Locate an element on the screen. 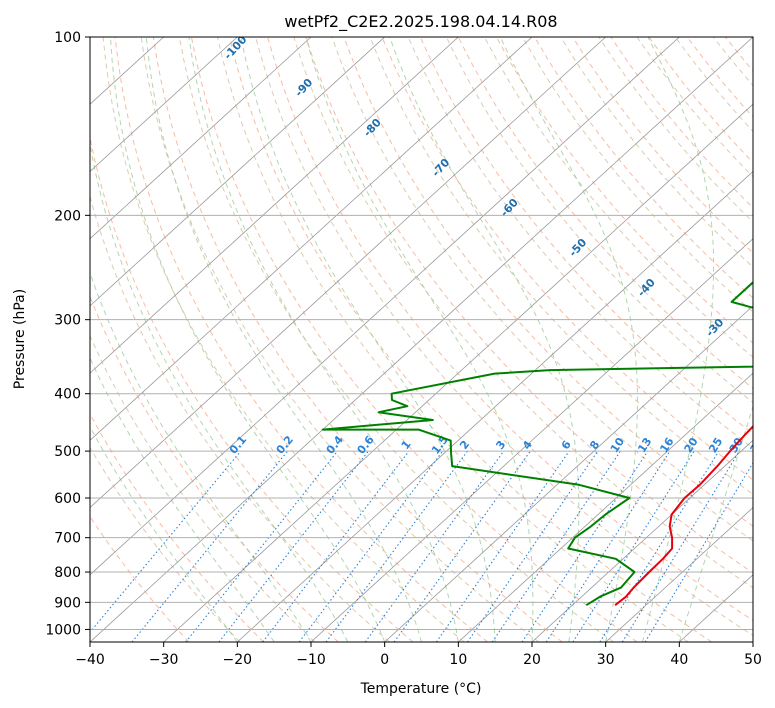 Image resolution: width=775 pixels, height=708 pixels. x-tick-label: 30 is located at coordinates (606, 660).